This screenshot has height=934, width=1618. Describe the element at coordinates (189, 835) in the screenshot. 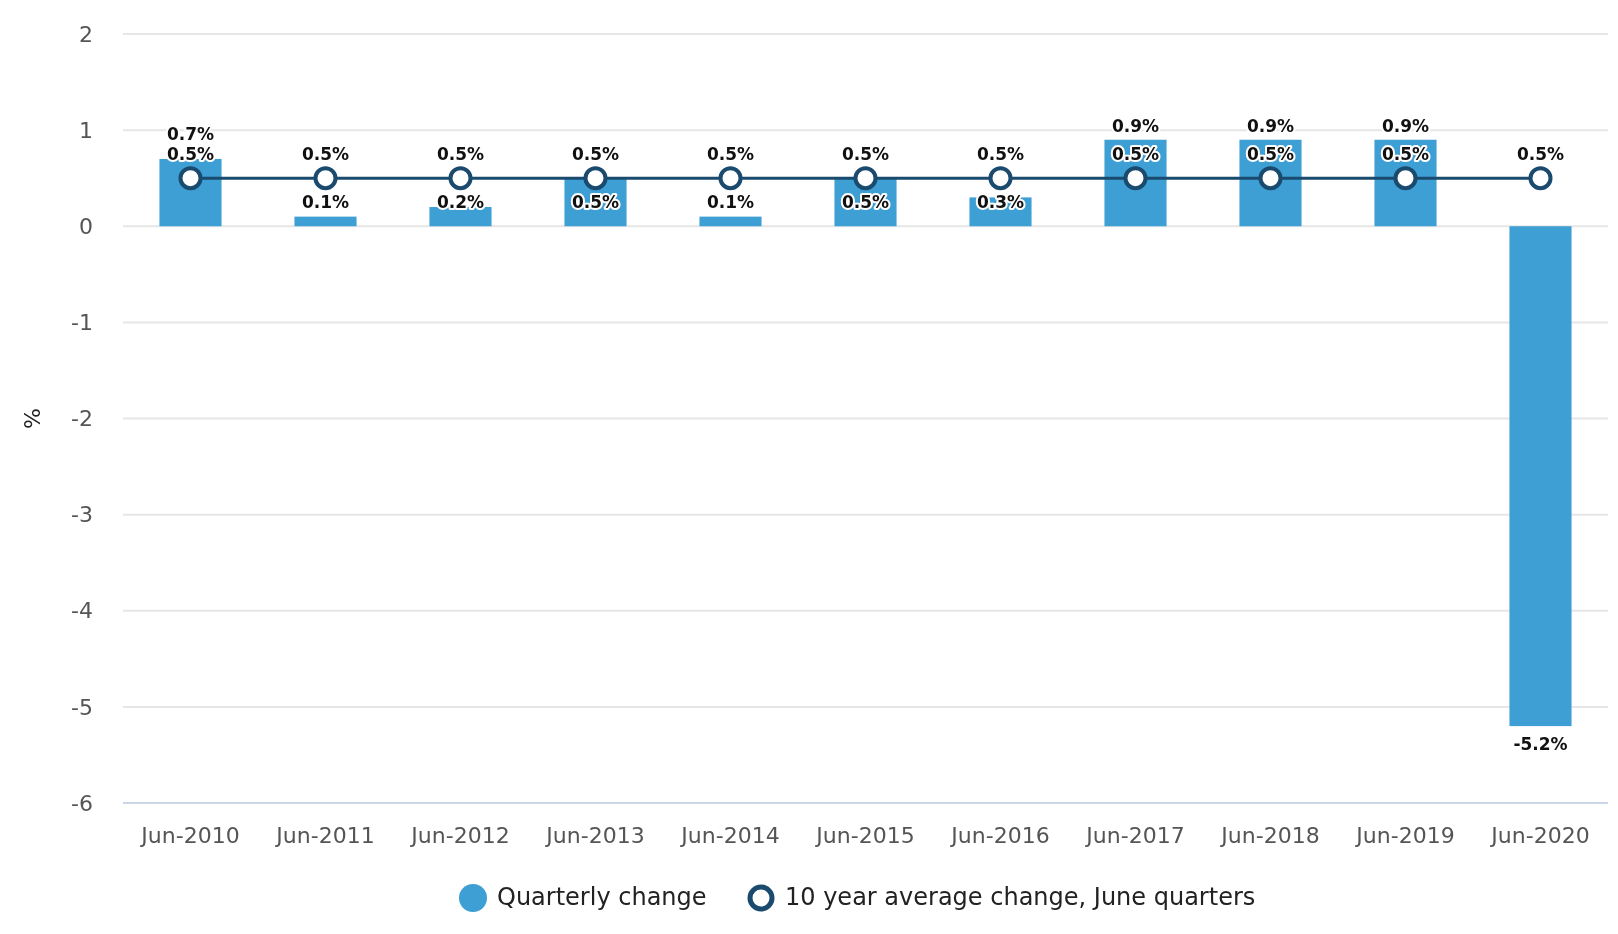

I see `x-tick-label: Jun-2010` at that location.